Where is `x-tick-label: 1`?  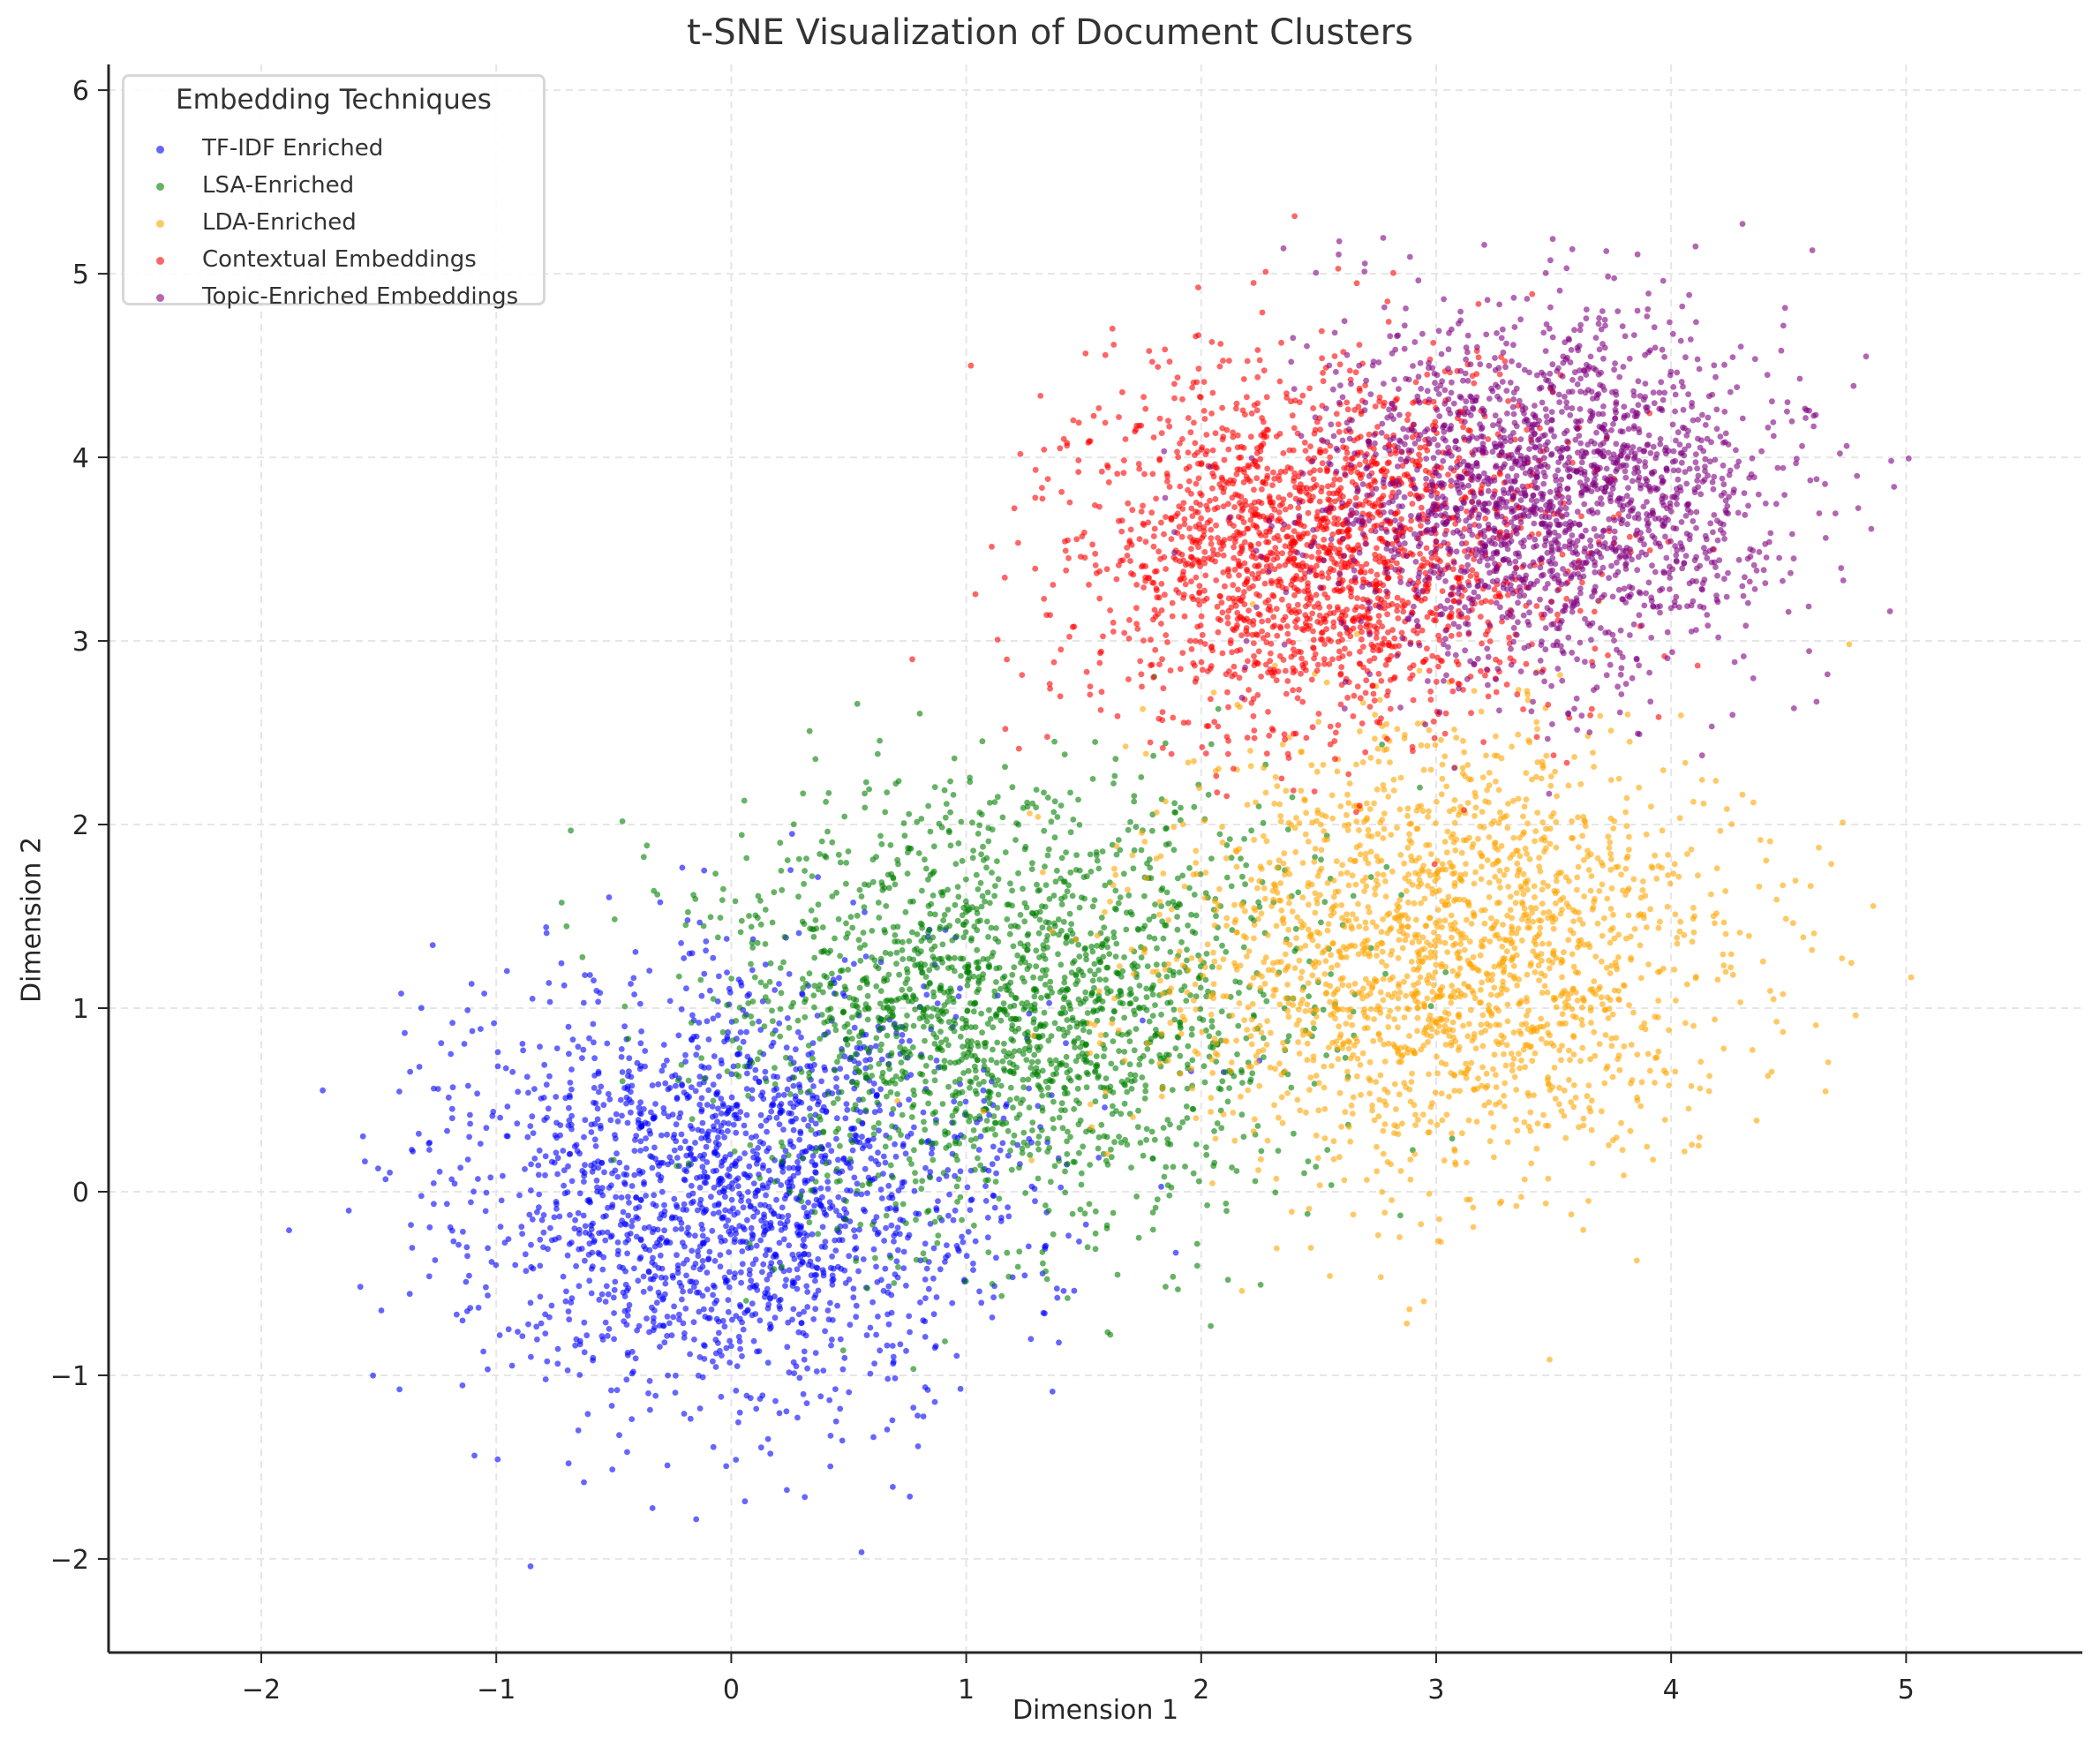 x-tick-label: 1 is located at coordinates (966, 1690).